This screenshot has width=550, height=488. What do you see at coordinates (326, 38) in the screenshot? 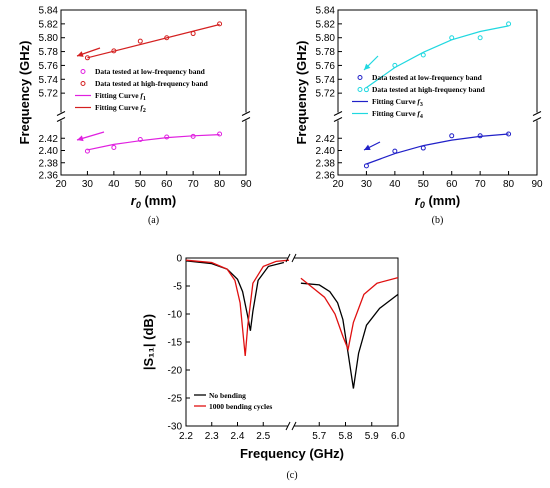
I see `y-tick-label: 5.80` at bounding box center [326, 38].